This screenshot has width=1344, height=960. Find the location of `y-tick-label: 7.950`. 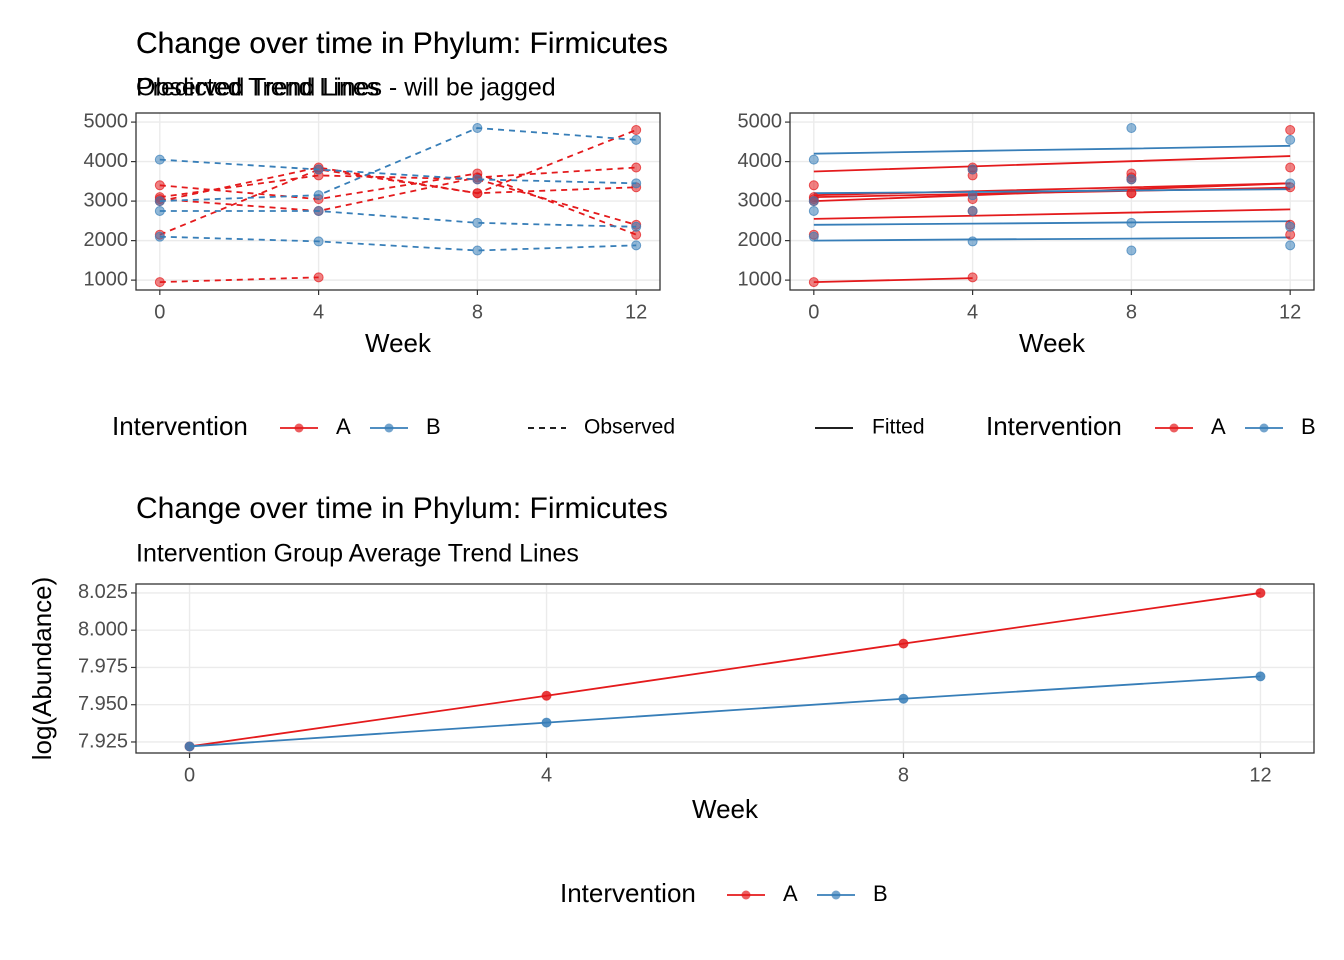

y-tick-label: 7.950 is located at coordinates (103, 704).